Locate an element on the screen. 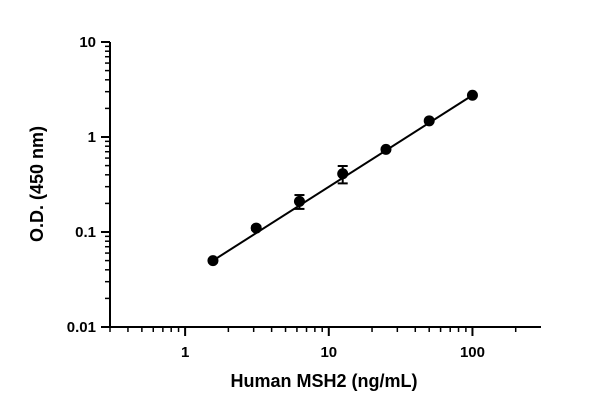 The height and width of the screenshot is (413, 600). x-tick-label: 1 is located at coordinates (185, 352).